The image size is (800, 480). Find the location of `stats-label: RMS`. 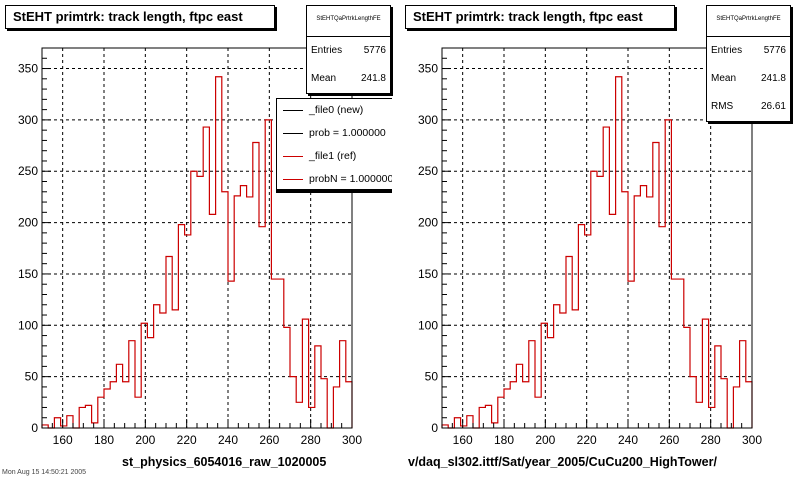

stats-label: RMS is located at coordinates (722, 106).